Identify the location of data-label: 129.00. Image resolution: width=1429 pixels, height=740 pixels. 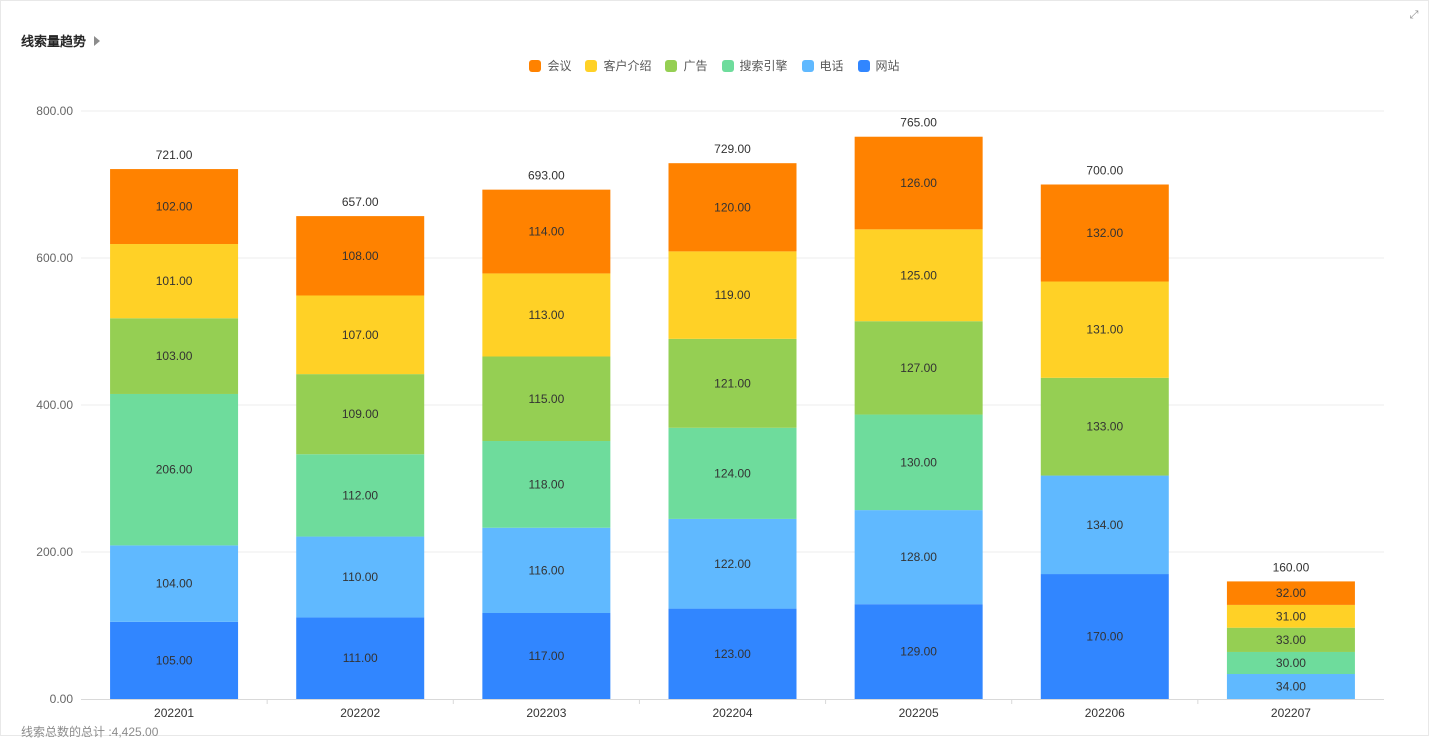
(918, 652).